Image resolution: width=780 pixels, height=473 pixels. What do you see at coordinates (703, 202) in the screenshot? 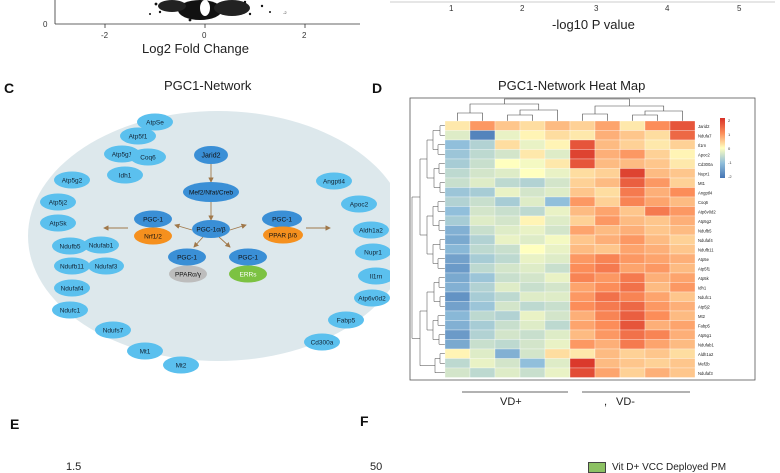
I see `heatmap-row-label: Coq6` at bounding box center [703, 202].